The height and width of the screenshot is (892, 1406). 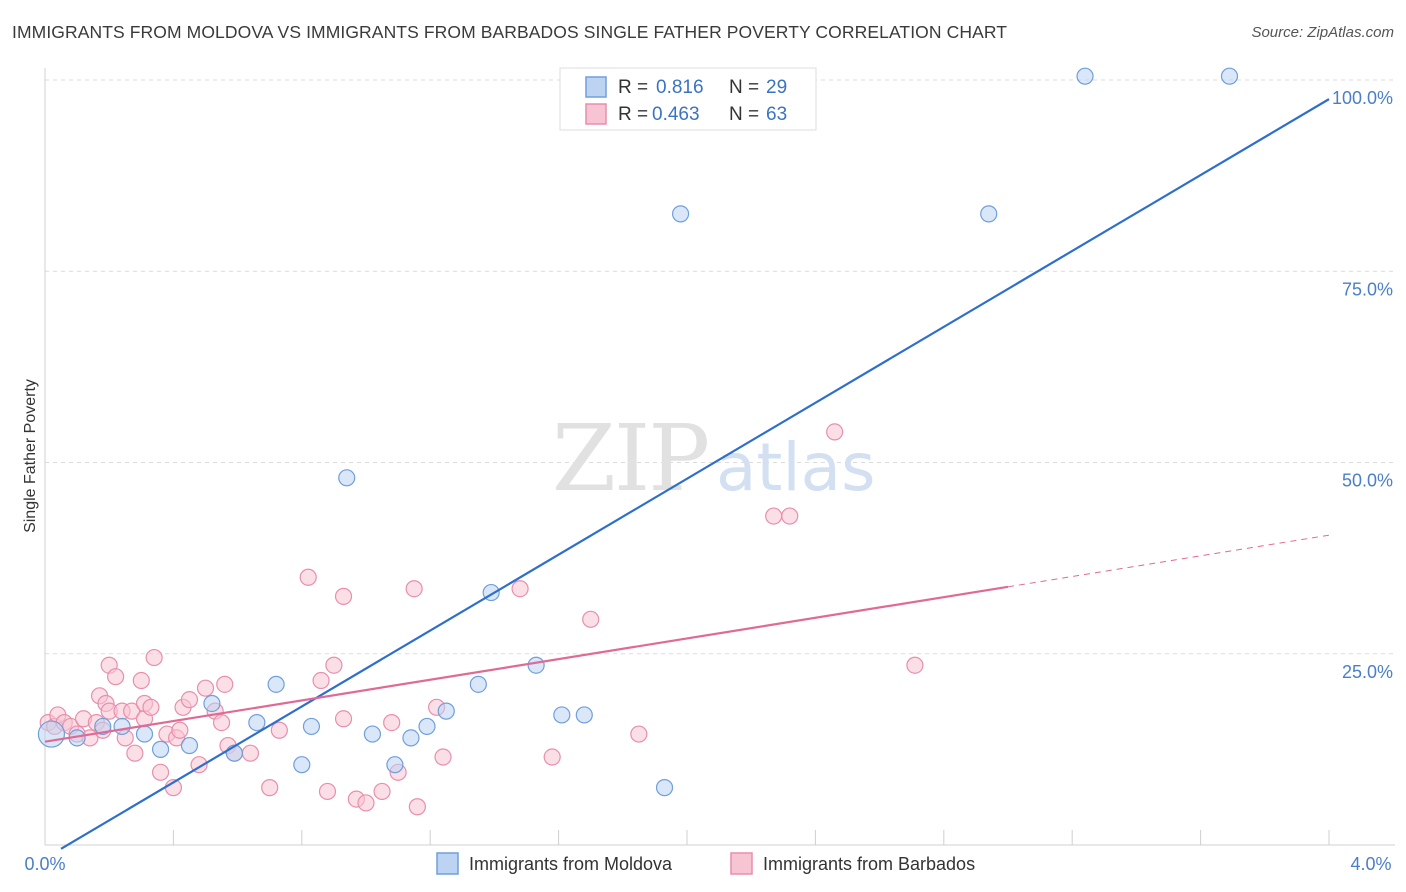 I want to click on bottom-legend-label-barbados: Immigrants from Barbados, so click(x=869, y=864).